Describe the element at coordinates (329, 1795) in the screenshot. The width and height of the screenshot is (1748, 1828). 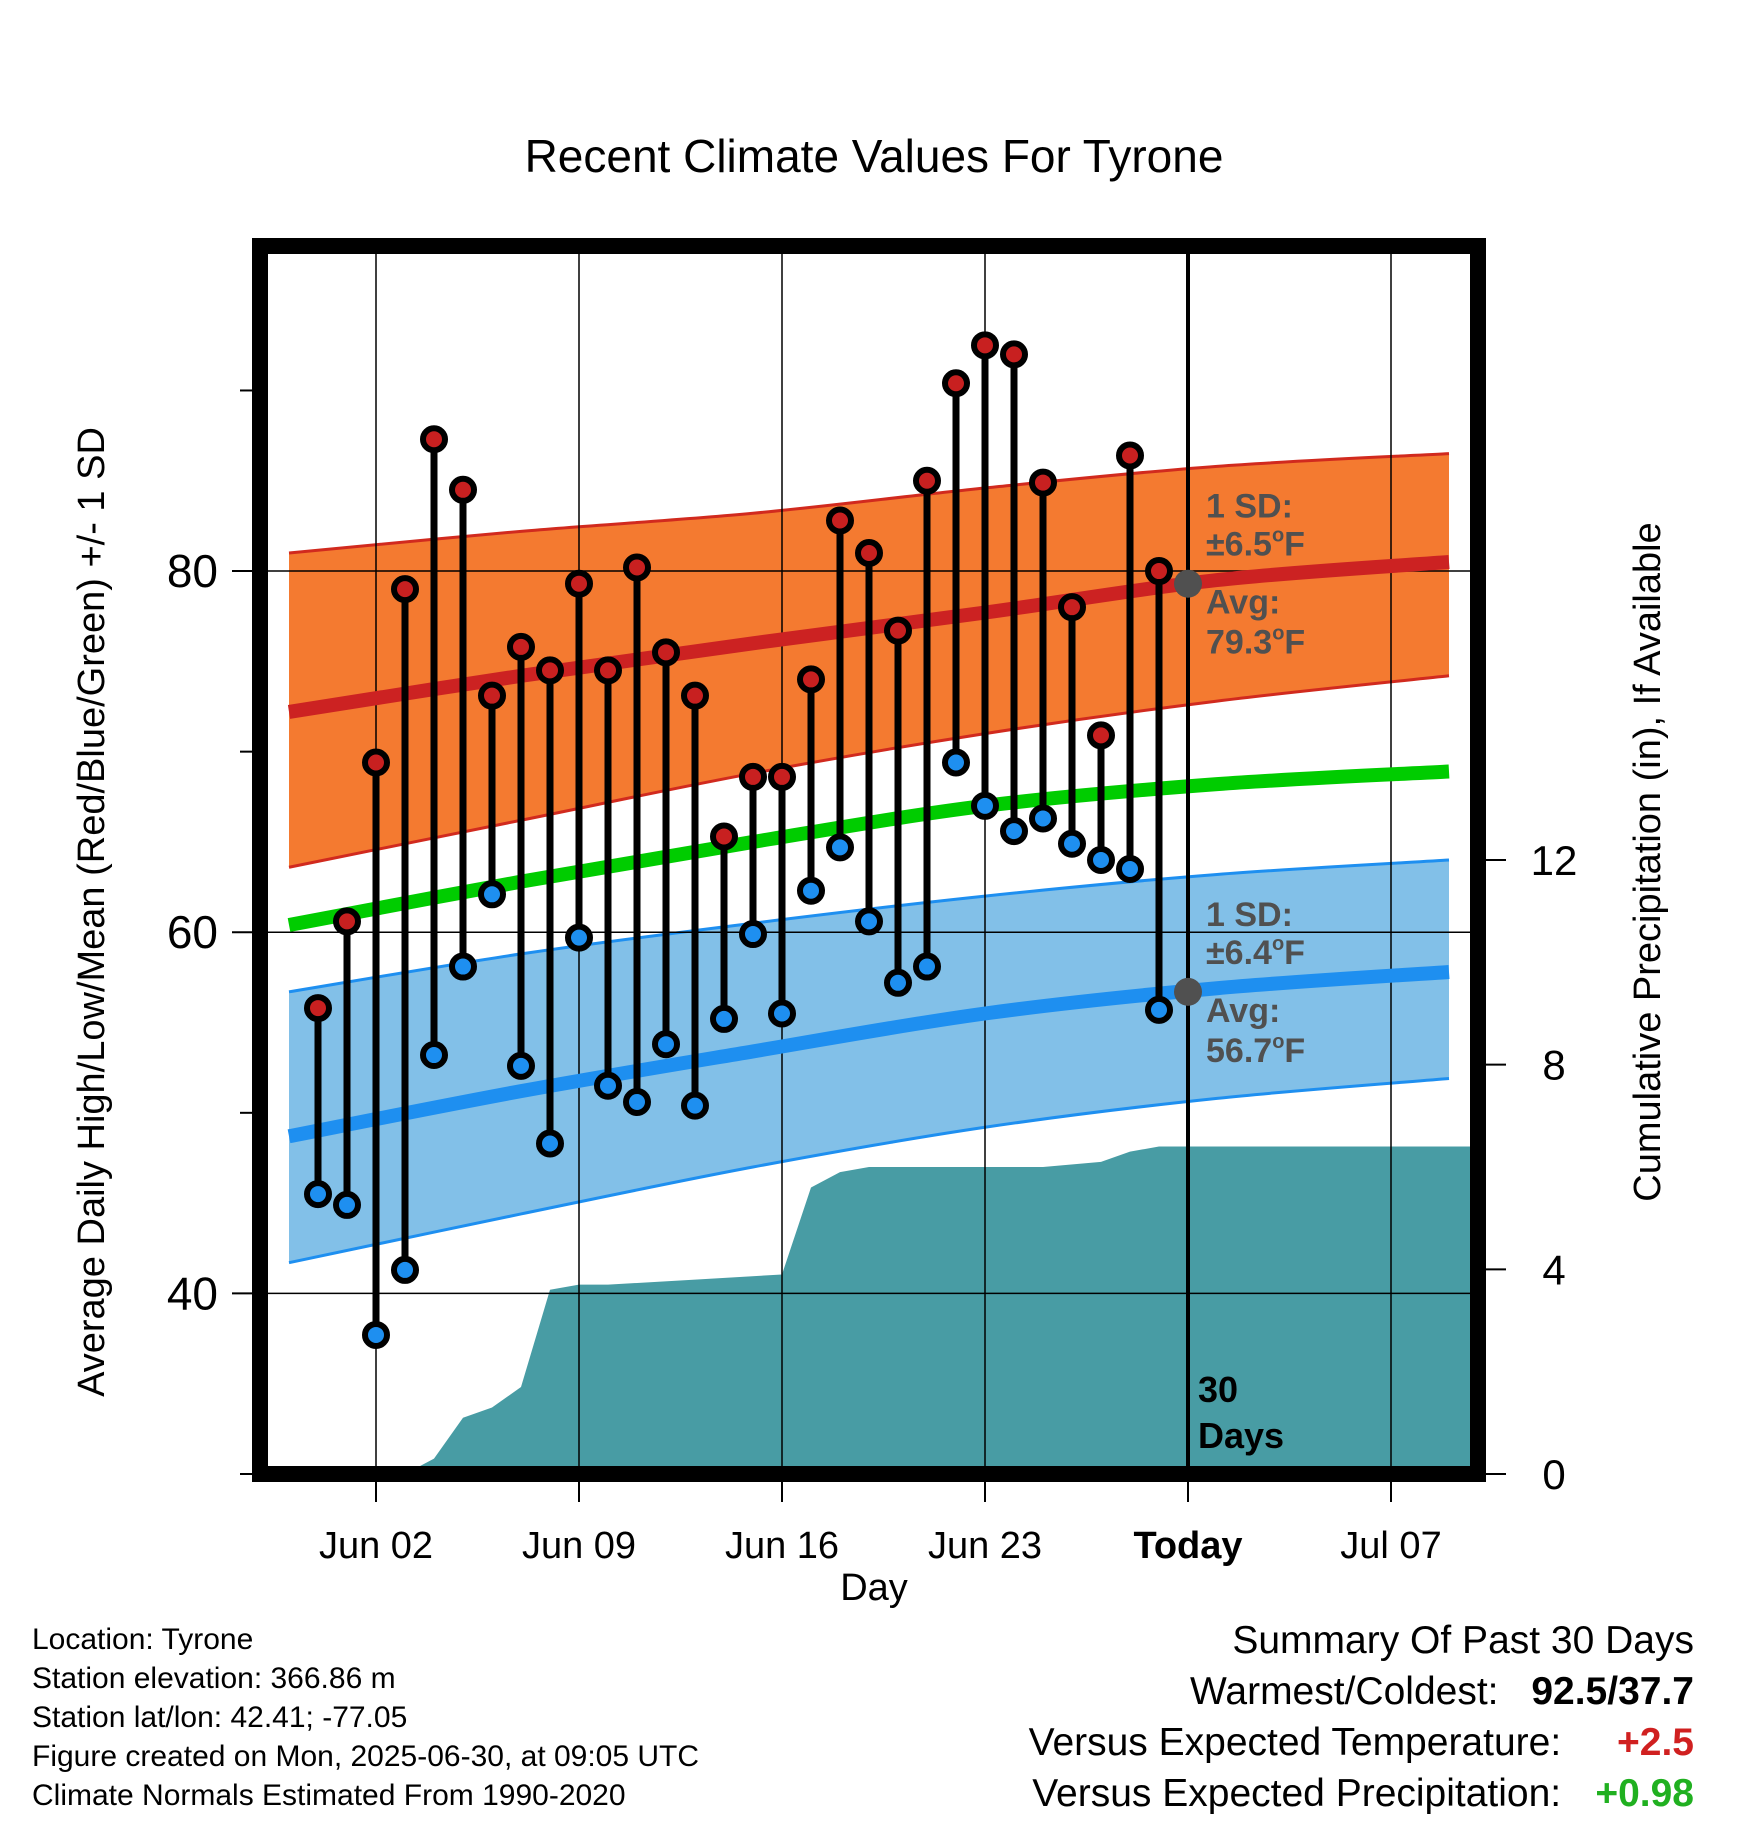
I see `normals-text: Climate Normals Estimated From 1990-2020` at that location.